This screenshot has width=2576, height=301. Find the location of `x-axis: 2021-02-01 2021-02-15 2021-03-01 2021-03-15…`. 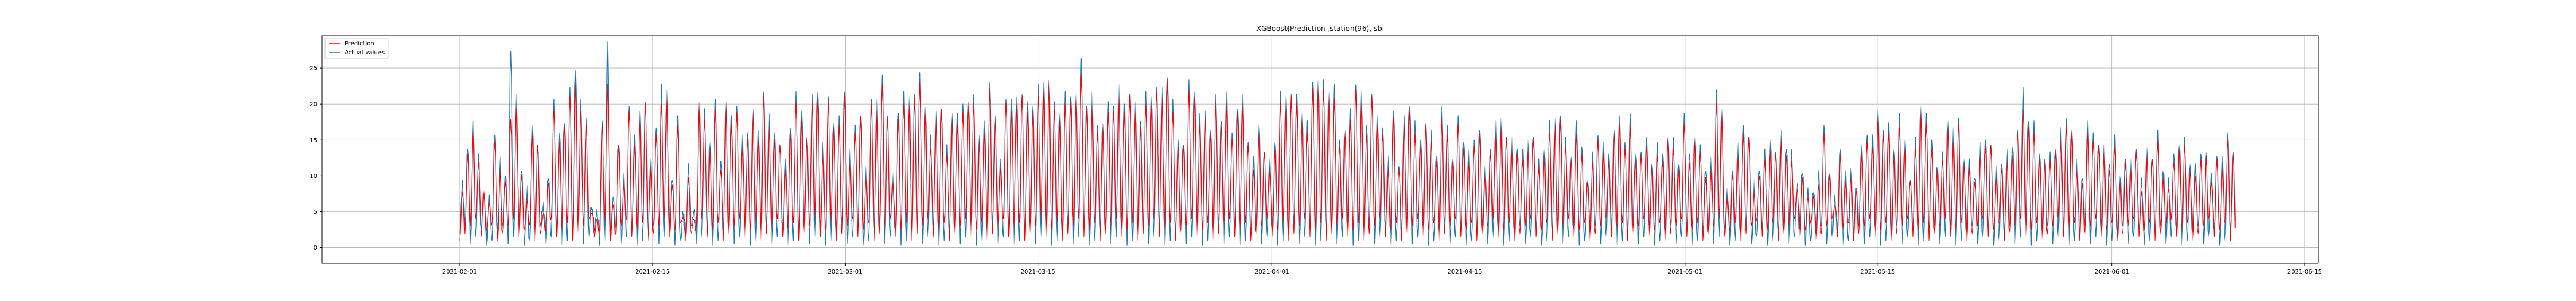

x-axis: 2021-02-01 2021-02-15 2021-03-01 2021-03-15… is located at coordinates (1382, 269).